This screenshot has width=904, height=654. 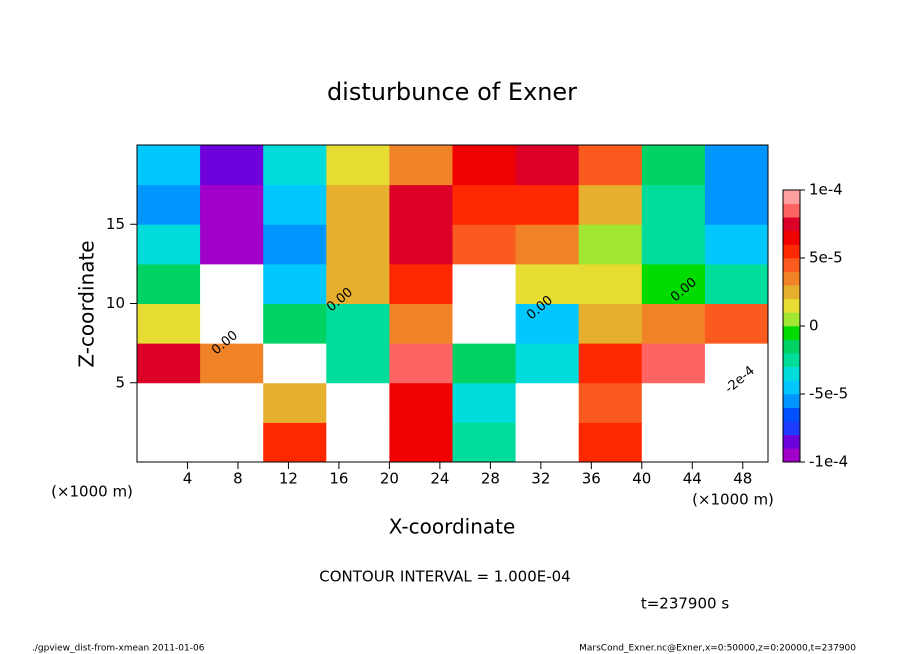 I want to click on x-tick-label: 44, so click(x=692, y=479).